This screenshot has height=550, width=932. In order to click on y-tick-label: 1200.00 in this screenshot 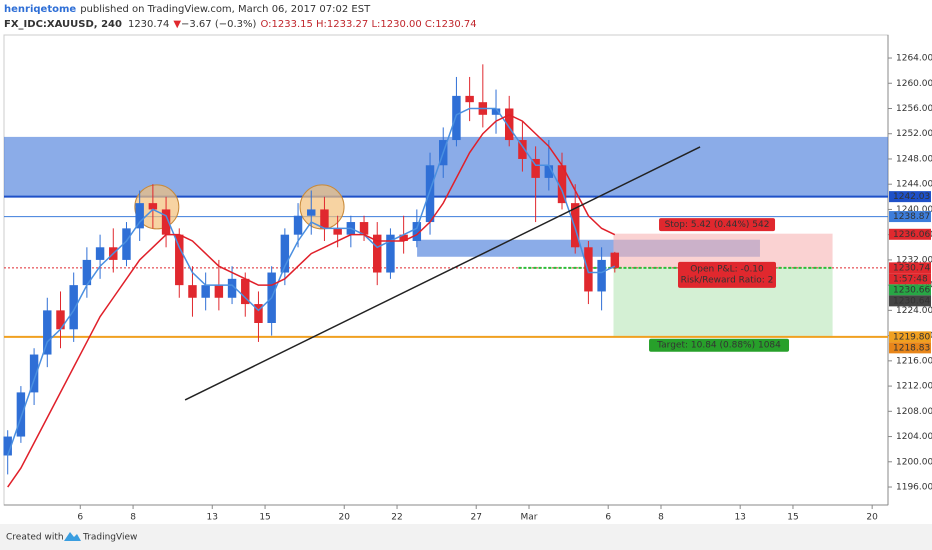, I will do `click(914, 462)`.